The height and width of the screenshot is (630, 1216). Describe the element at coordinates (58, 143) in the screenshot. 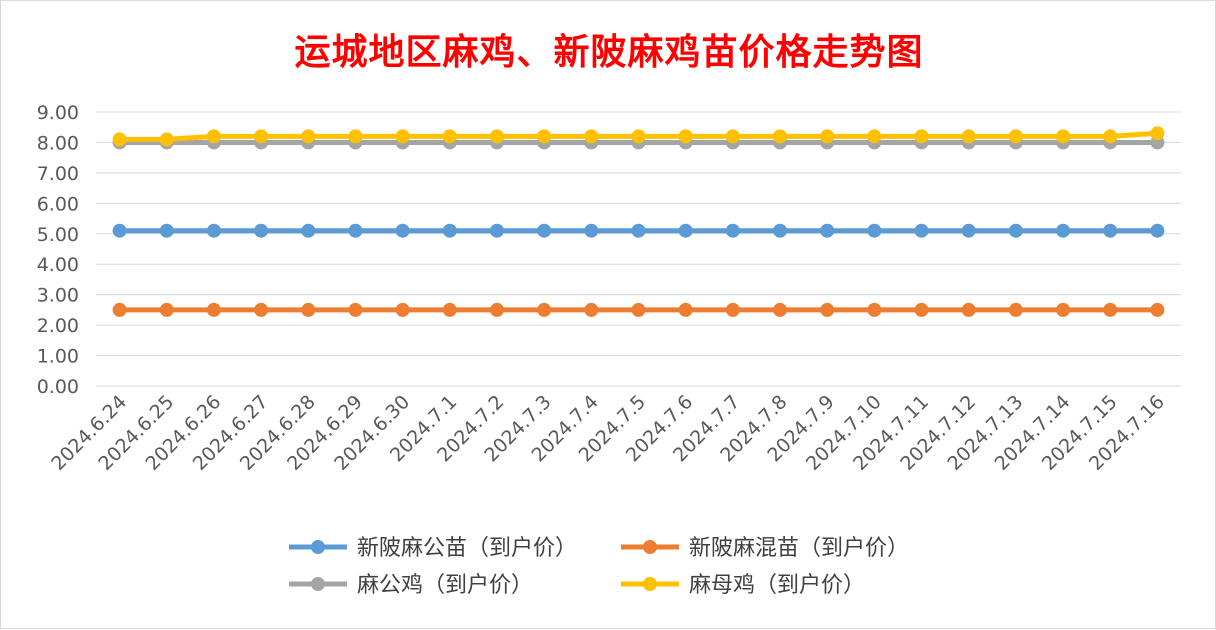

I see `y-tick-label: 8.00` at that location.